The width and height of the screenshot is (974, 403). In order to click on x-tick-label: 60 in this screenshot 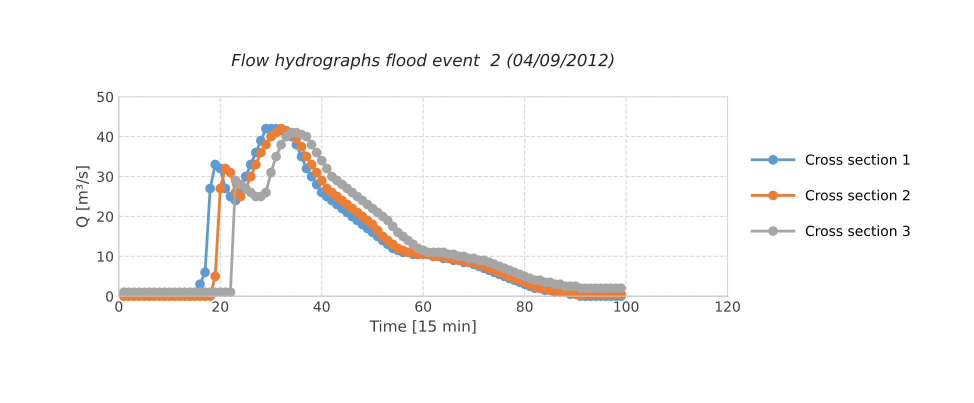, I will do `click(423, 306)`.